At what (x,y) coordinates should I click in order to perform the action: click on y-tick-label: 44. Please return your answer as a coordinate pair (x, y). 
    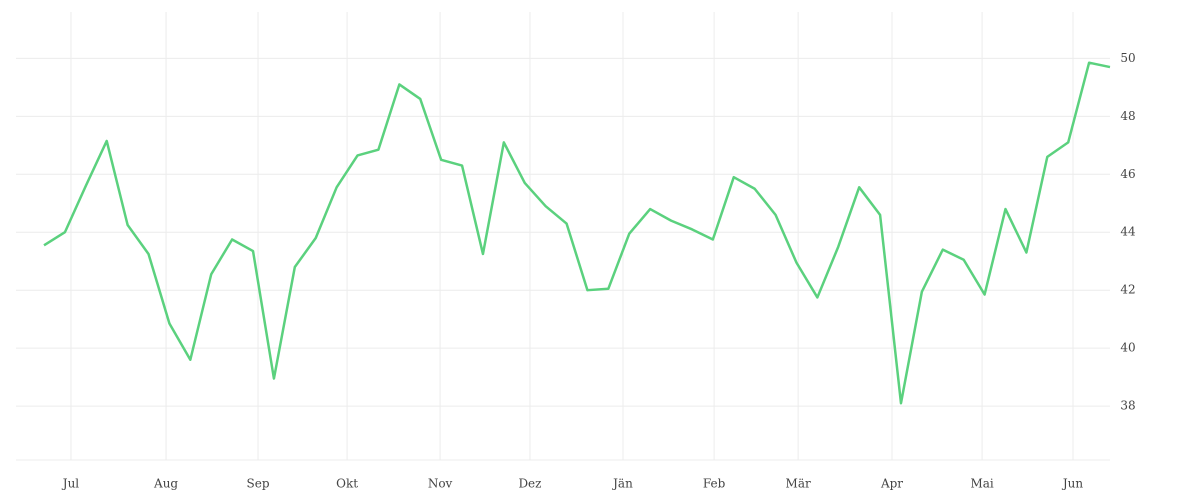
    Looking at the image, I should click on (1128, 232).